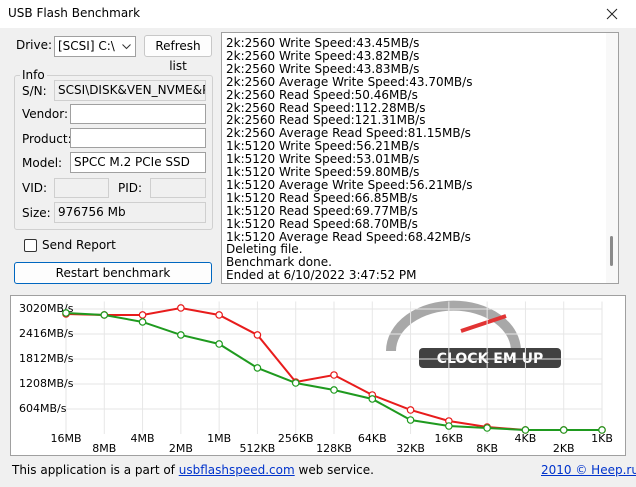 Image resolution: width=636 pixels, height=487 pixels. I want to click on log-line: 1k:5120 Read Speed:68.70MB/s, so click(322, 223).